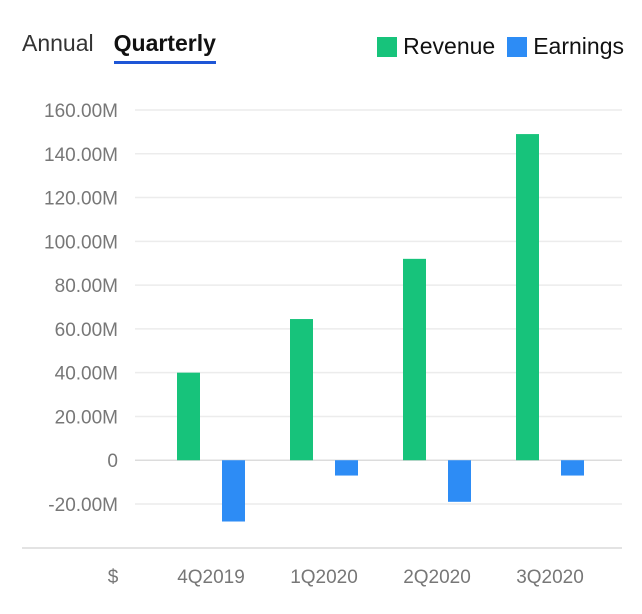  What do you see at coordinates (572, 468) in the screenshot?
I see `bar-earnings-3q2020` at bounding box center [572, 468].